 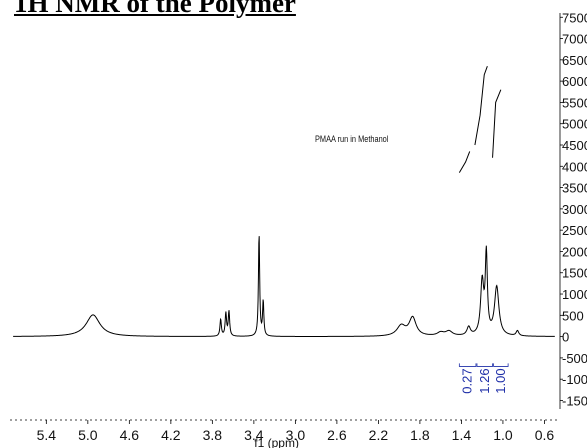 What do you see at coordinates (545, 435) in the screenshot?
I see `x-tick-label: 0.6` at bounding box center [545, 435].